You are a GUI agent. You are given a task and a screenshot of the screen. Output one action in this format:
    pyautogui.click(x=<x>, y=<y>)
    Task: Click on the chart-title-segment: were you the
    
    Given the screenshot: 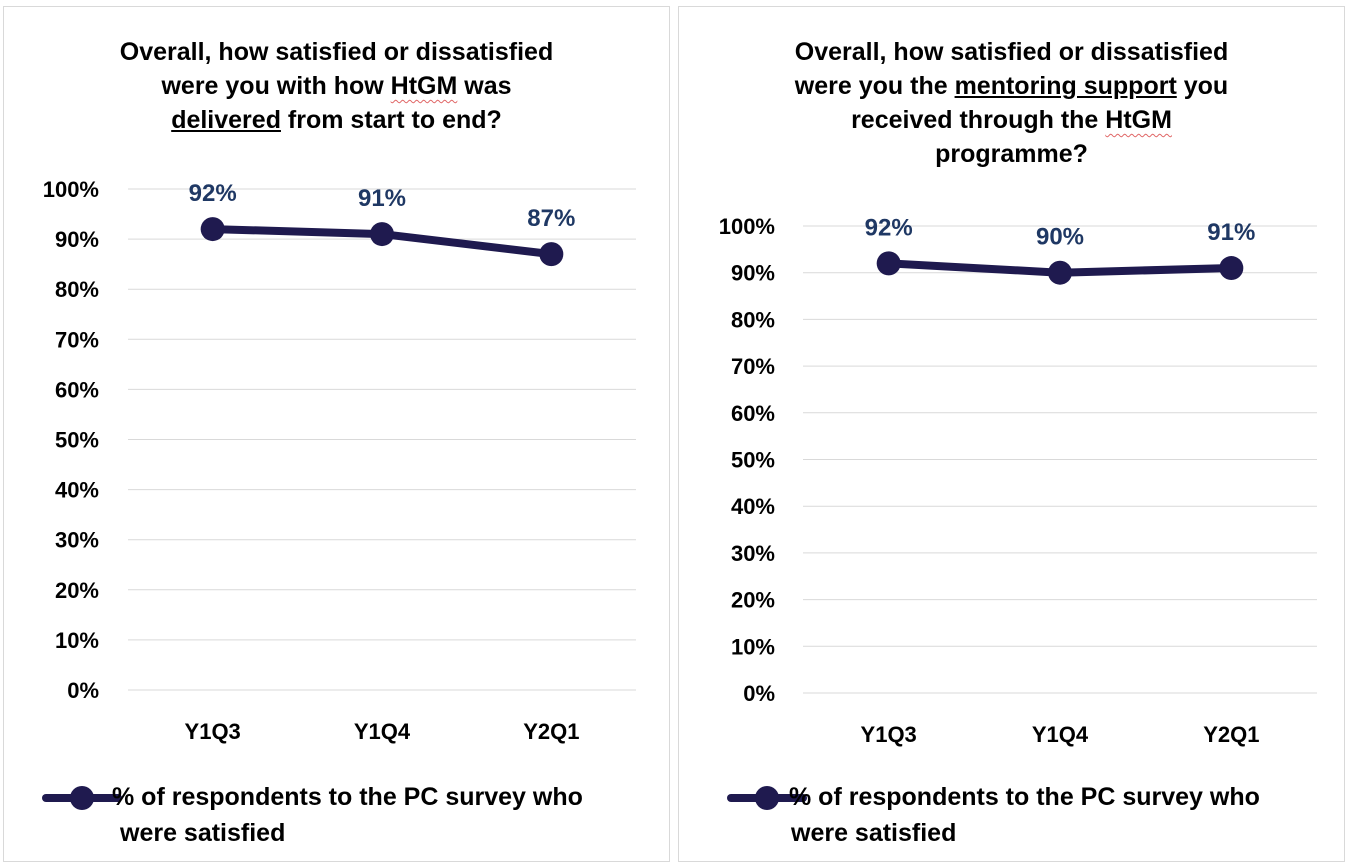 What is the action you would take?
    pyautogui.click(x=874, y=86)
    